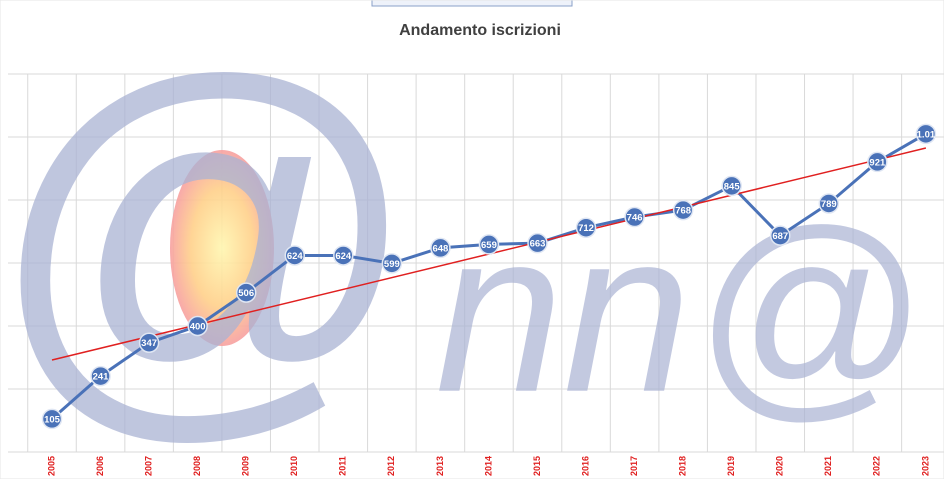  What do you see at coordinates (683, 466) in the screenshot?
I see `x-tick-label: 2018` at bounding box center [683, 466].